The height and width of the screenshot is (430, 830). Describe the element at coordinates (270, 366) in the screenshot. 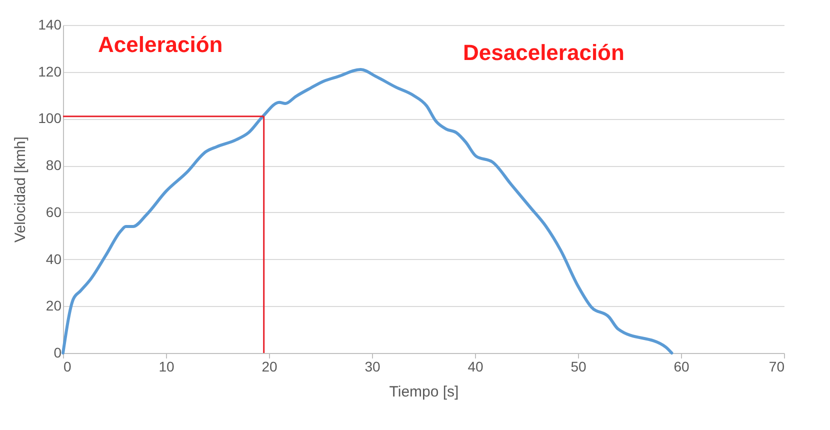

I see `x-tick-label: 20` at that location.